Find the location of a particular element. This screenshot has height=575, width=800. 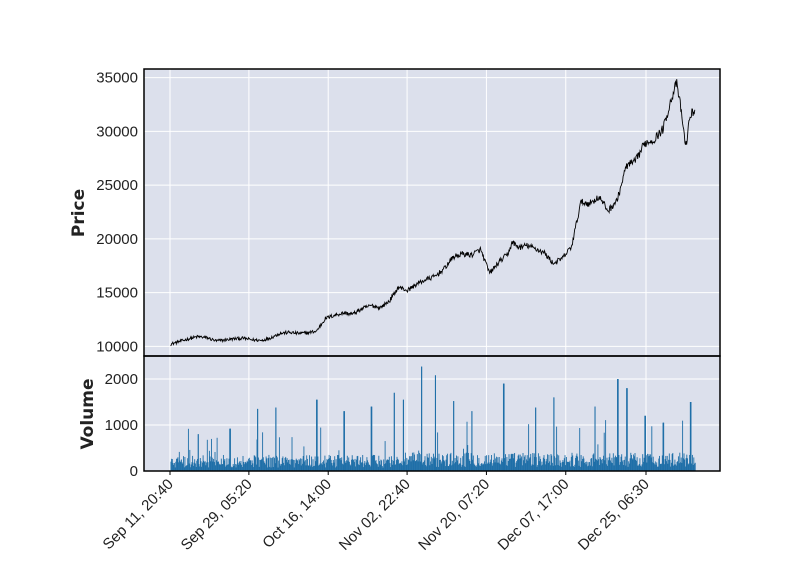

volume-panel-frame is located at coordinates (432, 413).